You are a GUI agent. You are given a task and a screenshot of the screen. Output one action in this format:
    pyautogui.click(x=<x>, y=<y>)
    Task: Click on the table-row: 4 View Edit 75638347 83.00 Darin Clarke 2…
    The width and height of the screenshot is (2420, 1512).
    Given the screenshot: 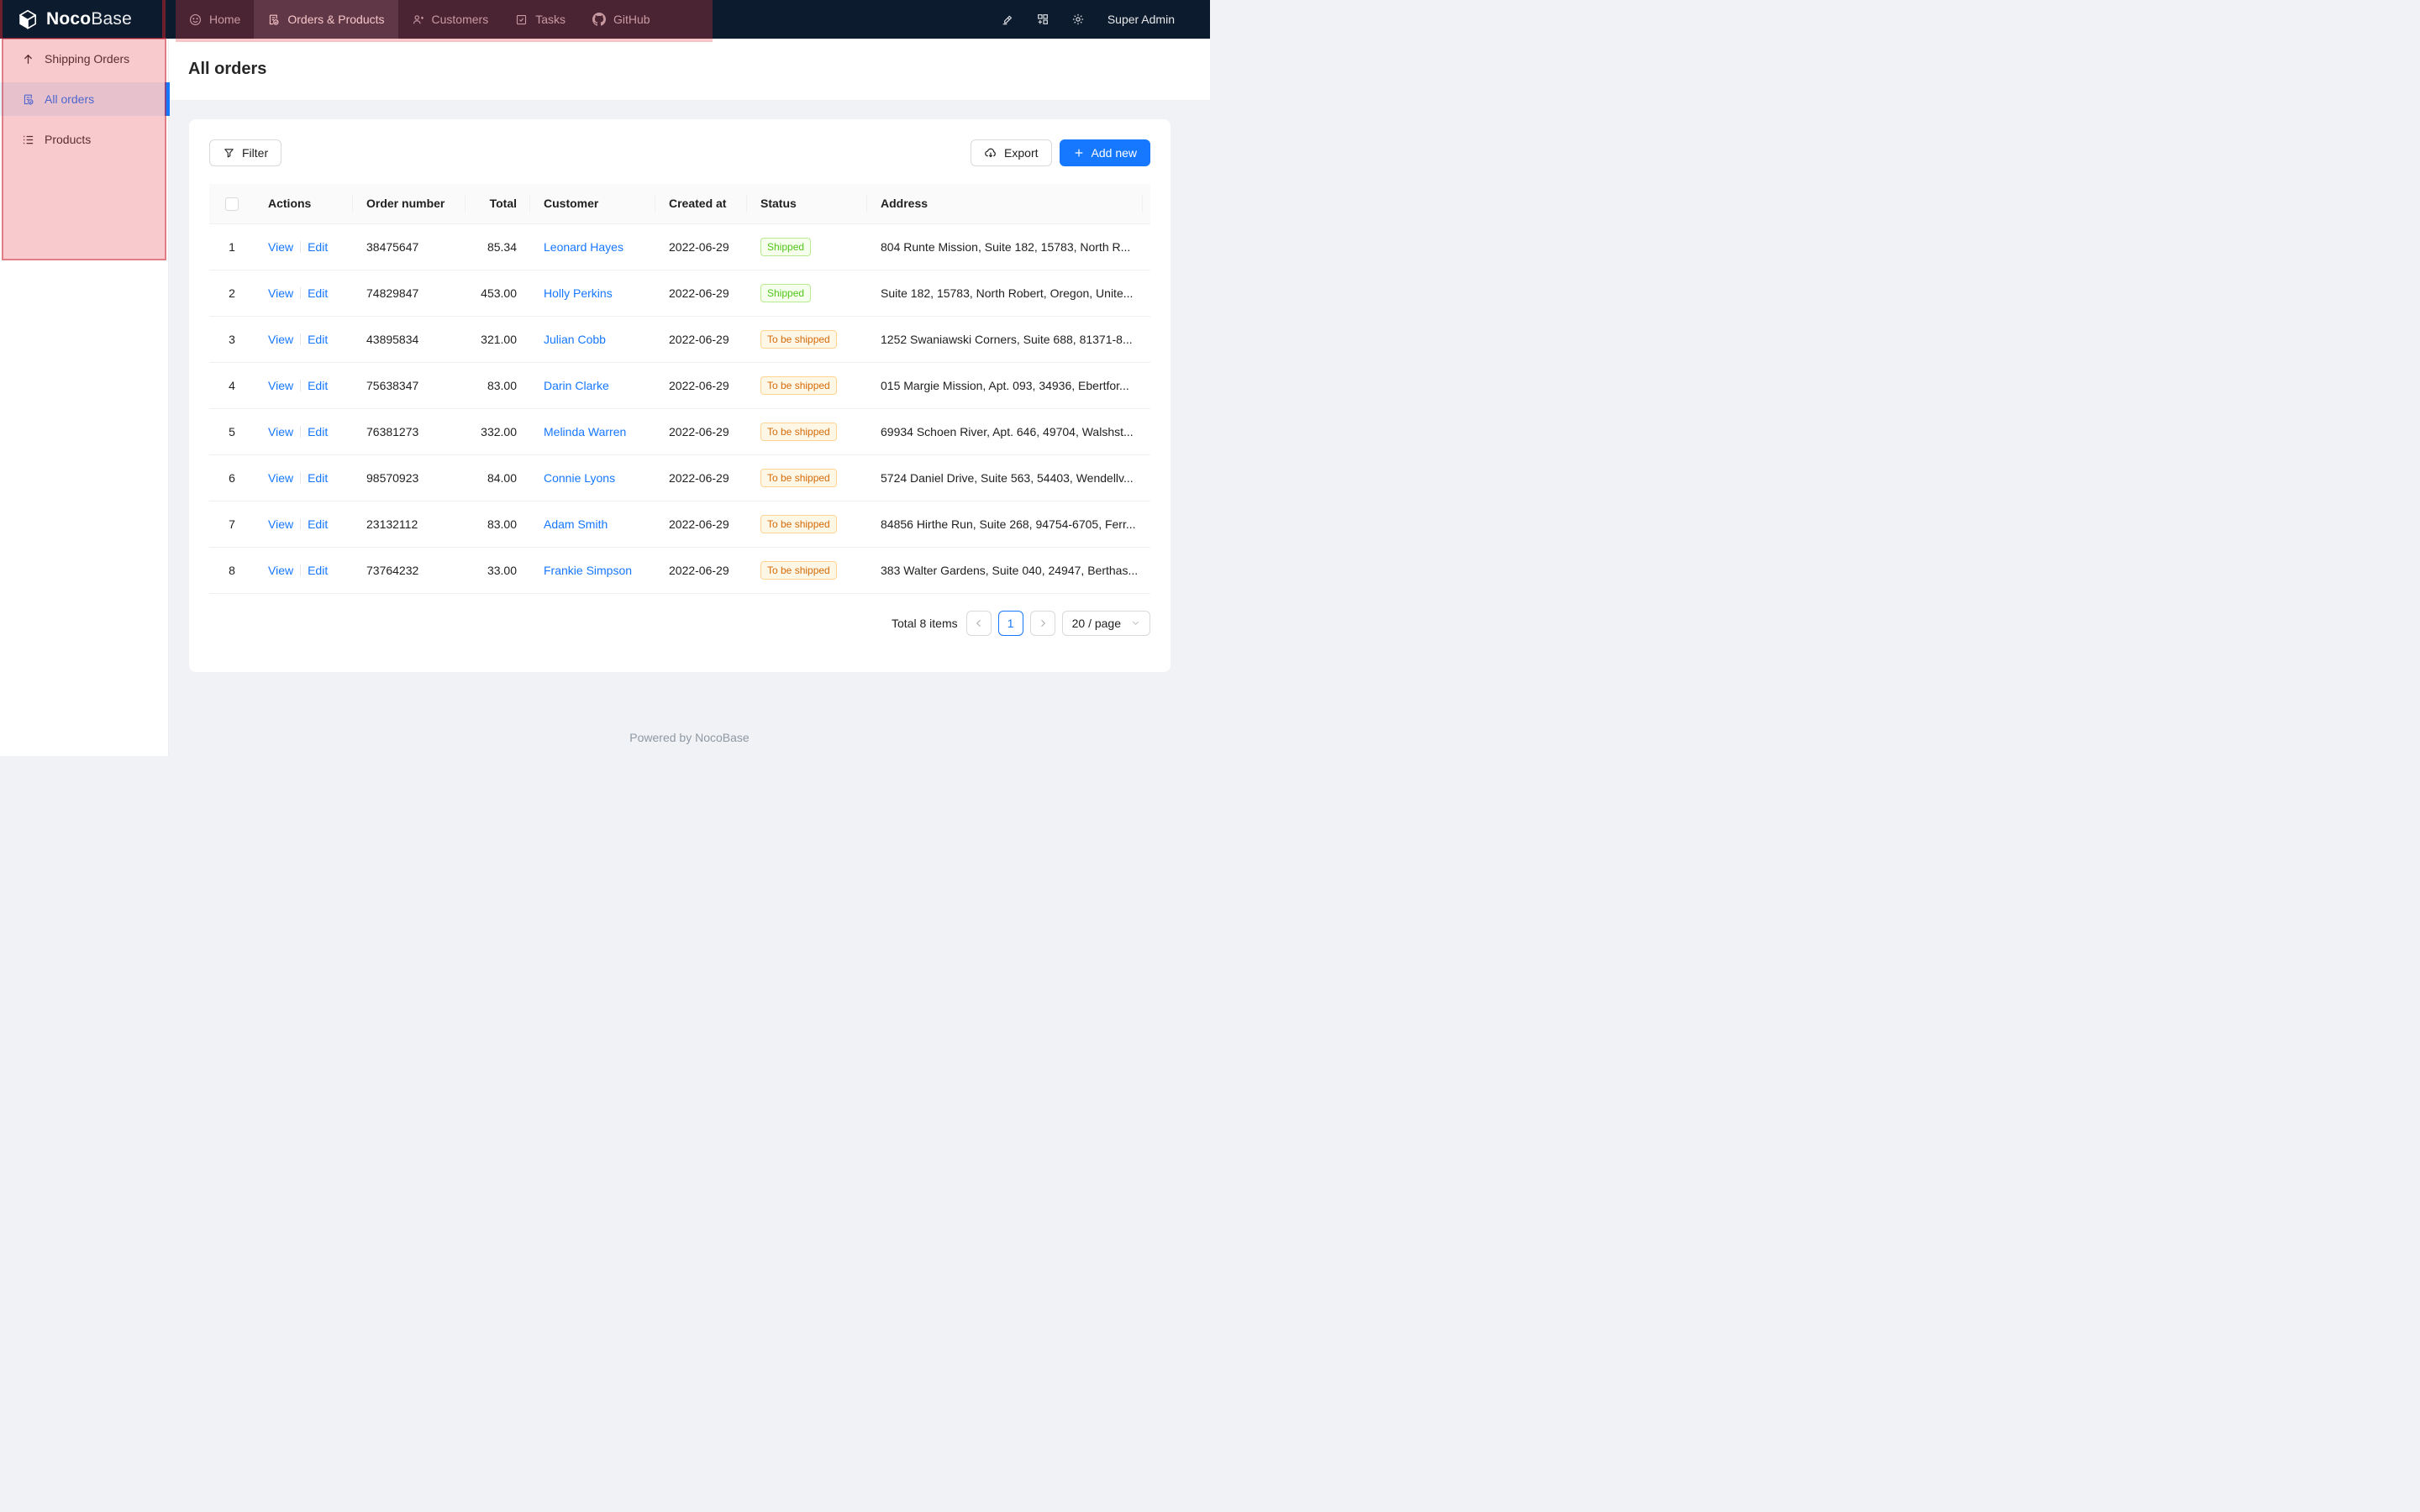 What is the action you would take?
    pyautogui.click(x=679, y=385)
    